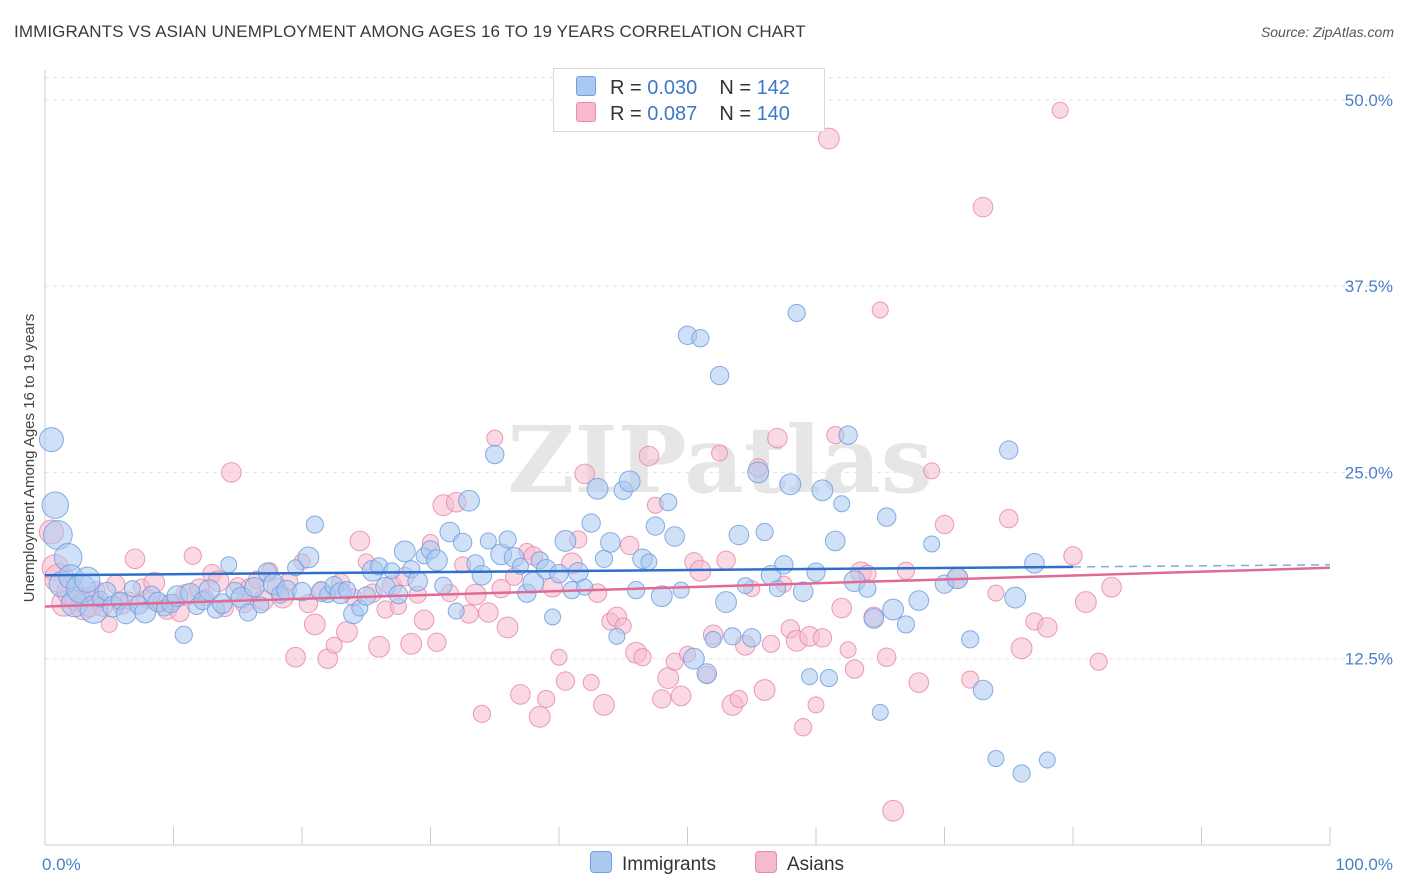 The height and width of the screenshot is (892, 1406). What do you see at coordinates (1369, 472) in the screenshot?
I see `y-tick-label: 25.0%` at bounding box center [1369, 472].